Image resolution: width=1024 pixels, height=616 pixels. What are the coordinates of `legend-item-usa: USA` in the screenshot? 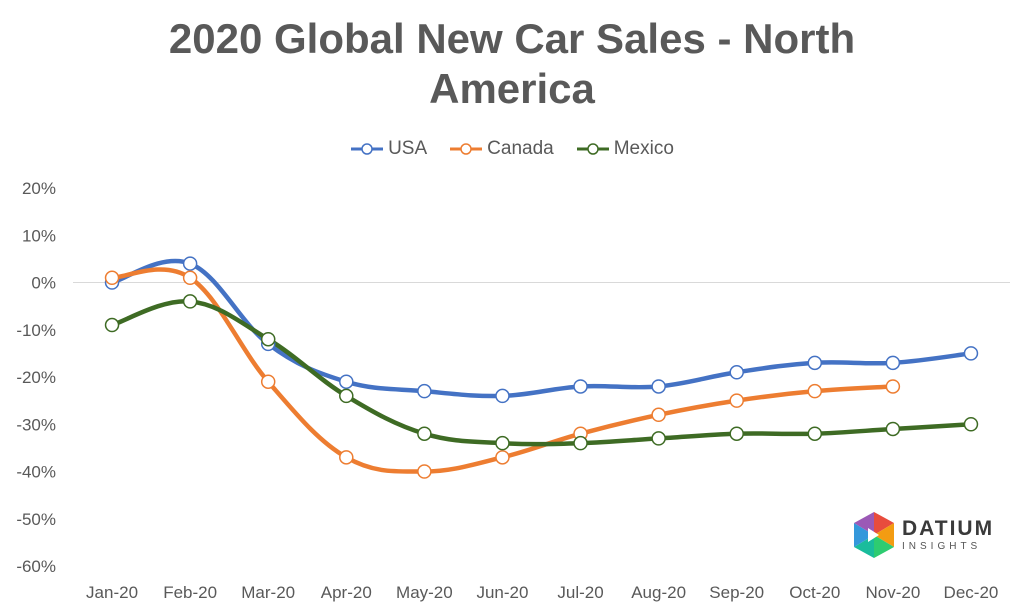 It's located at (388, 149).